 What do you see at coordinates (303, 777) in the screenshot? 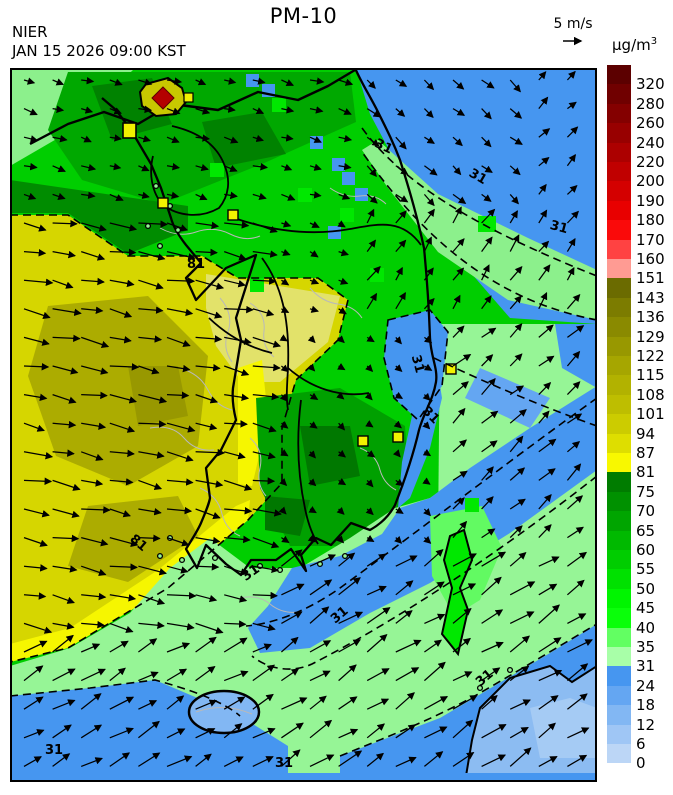
I see `region-bottom-strip` at bounding box center [303, 777].